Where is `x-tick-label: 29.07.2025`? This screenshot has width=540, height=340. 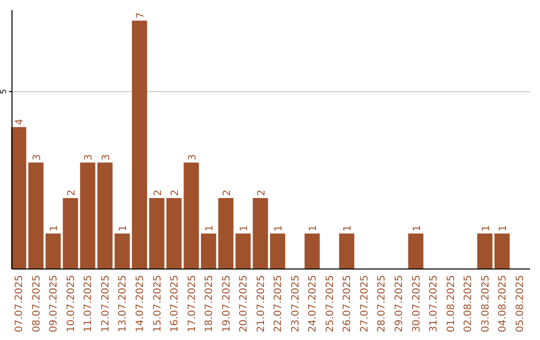
x-tick-label: 29.07.2025 is located at coordinates (399, 303).